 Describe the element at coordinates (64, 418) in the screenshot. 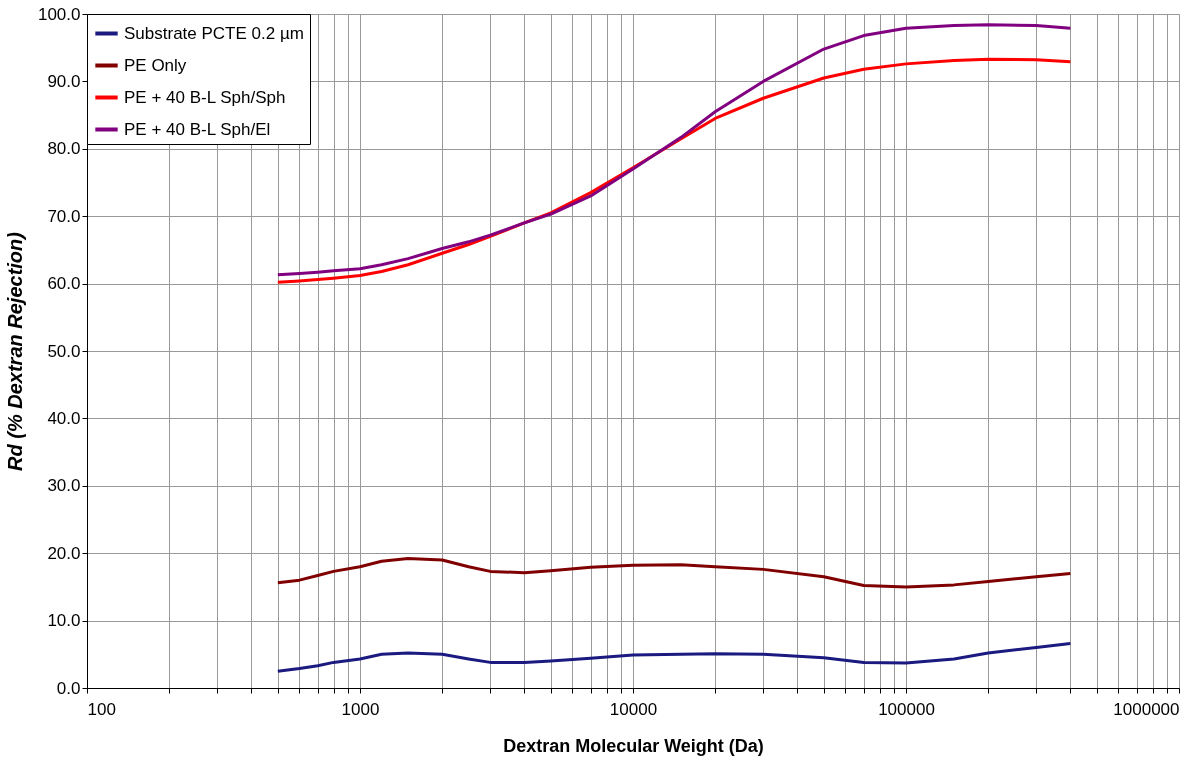

I see `y-tick-label: 40.0` at that location.